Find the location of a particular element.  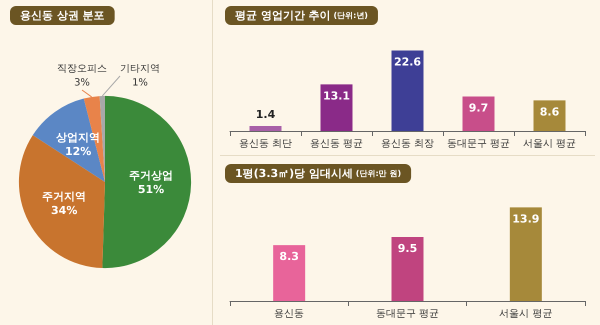

data-label: 3% is located at coordinates (82, 83).